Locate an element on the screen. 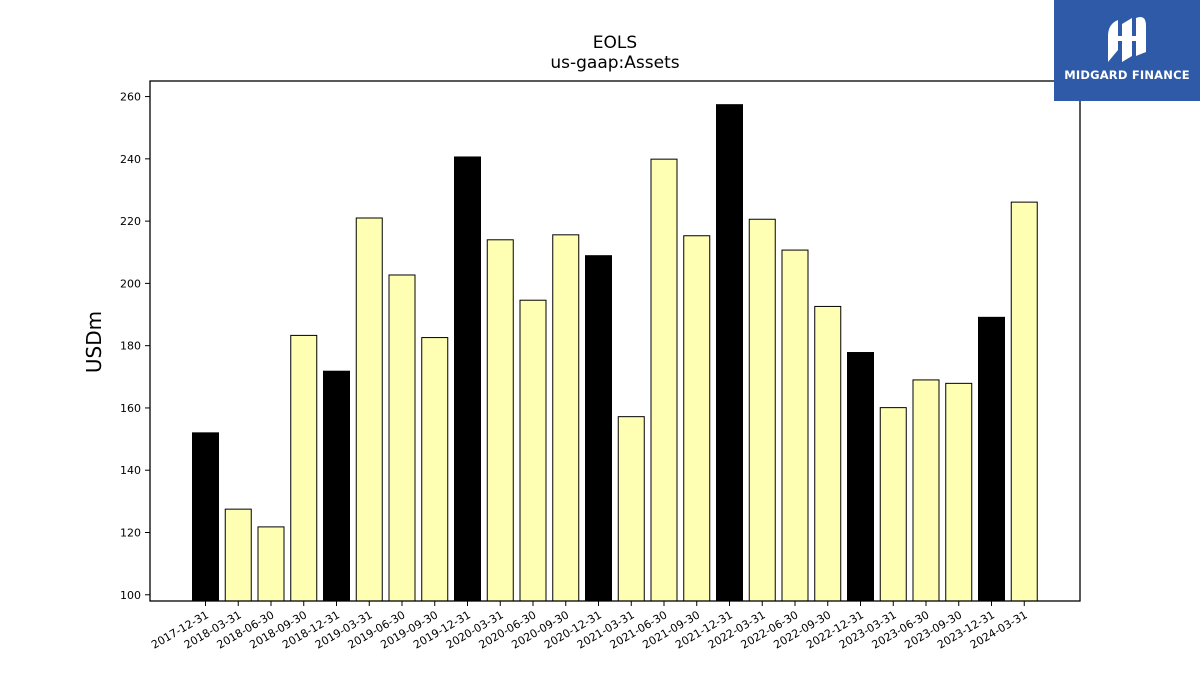  chart-title: EOLS is located at coordinates (615, 43).